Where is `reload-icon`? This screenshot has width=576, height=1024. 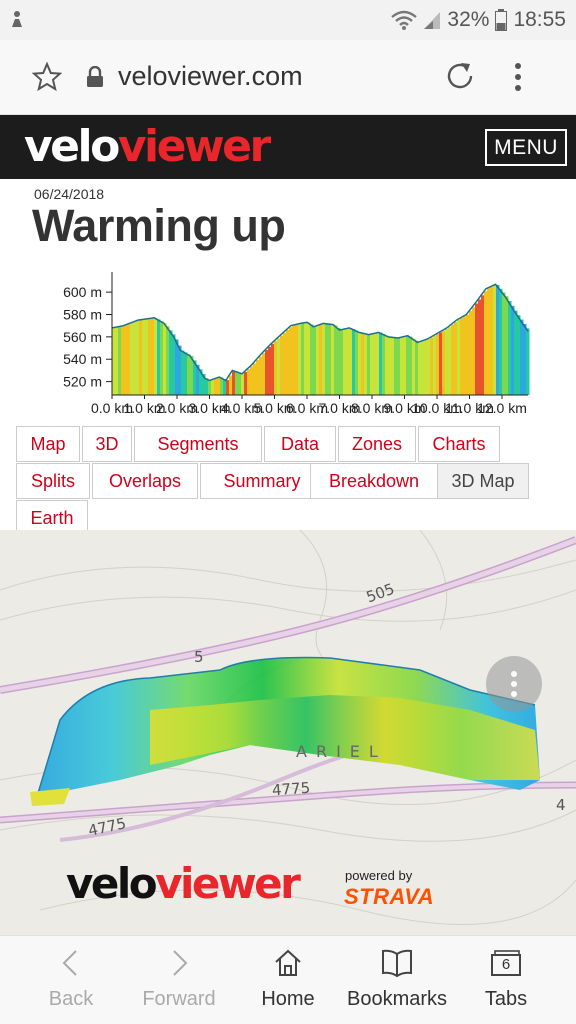
reload-icon is located at coordinates (460, 76).